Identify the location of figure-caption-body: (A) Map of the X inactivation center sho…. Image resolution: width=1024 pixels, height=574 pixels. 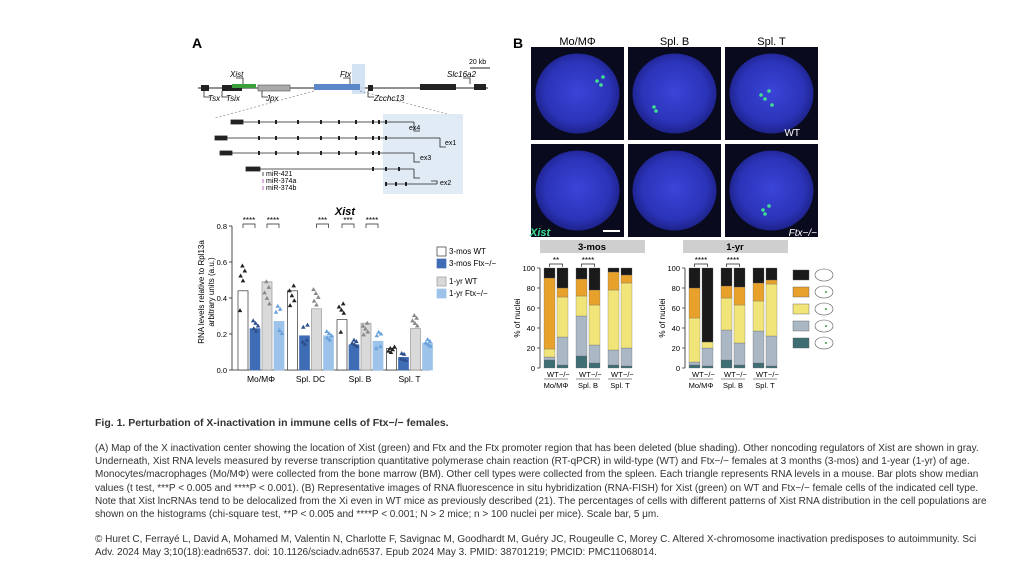
(541, 482).